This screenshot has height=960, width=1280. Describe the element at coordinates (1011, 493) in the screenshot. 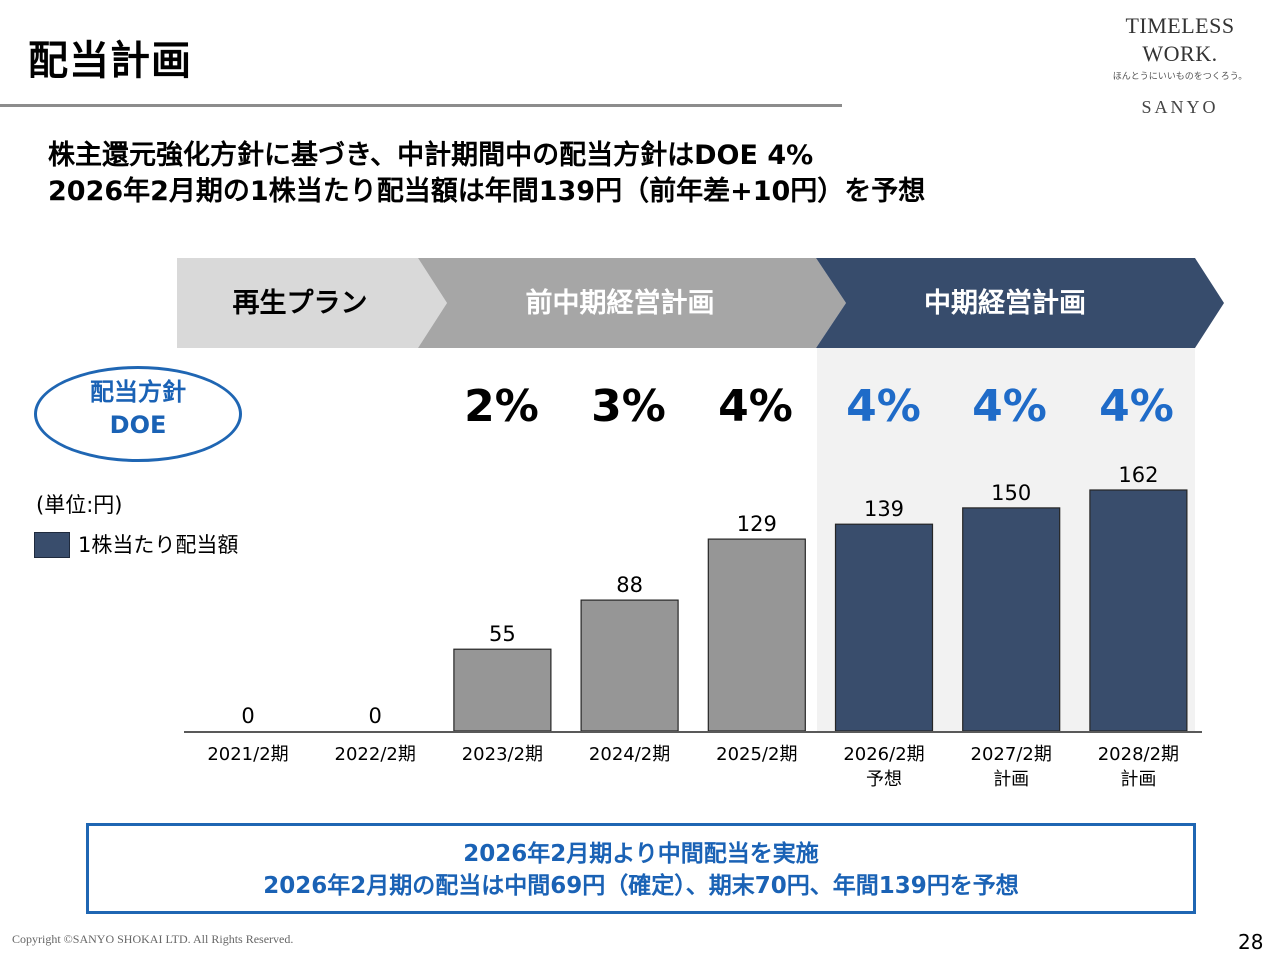

I see `data-label: 150` at that location.